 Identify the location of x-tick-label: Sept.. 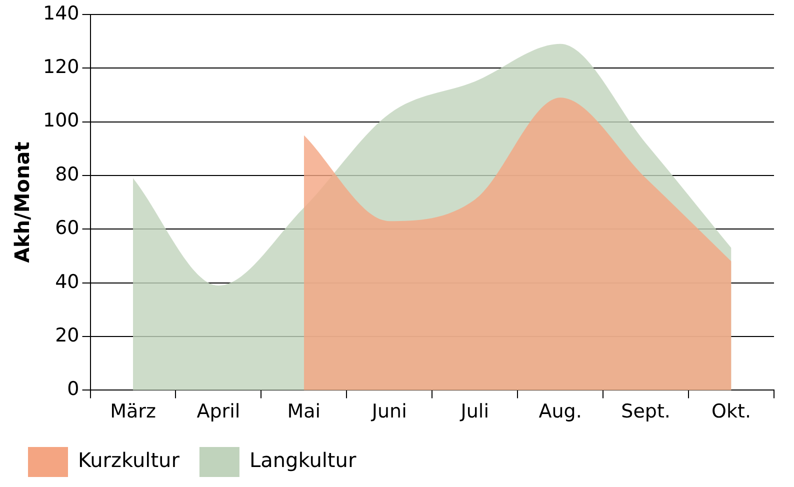
(645, 411).